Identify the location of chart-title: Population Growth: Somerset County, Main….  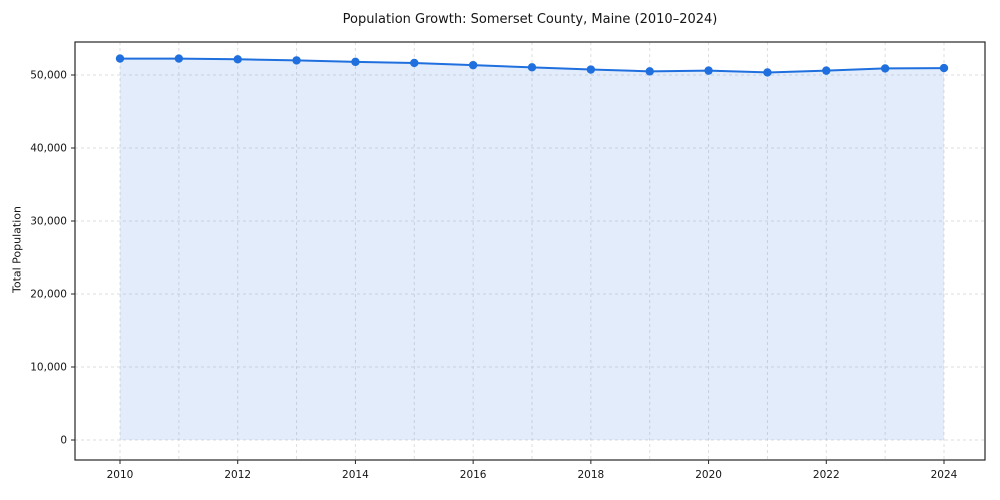
(530, 19).